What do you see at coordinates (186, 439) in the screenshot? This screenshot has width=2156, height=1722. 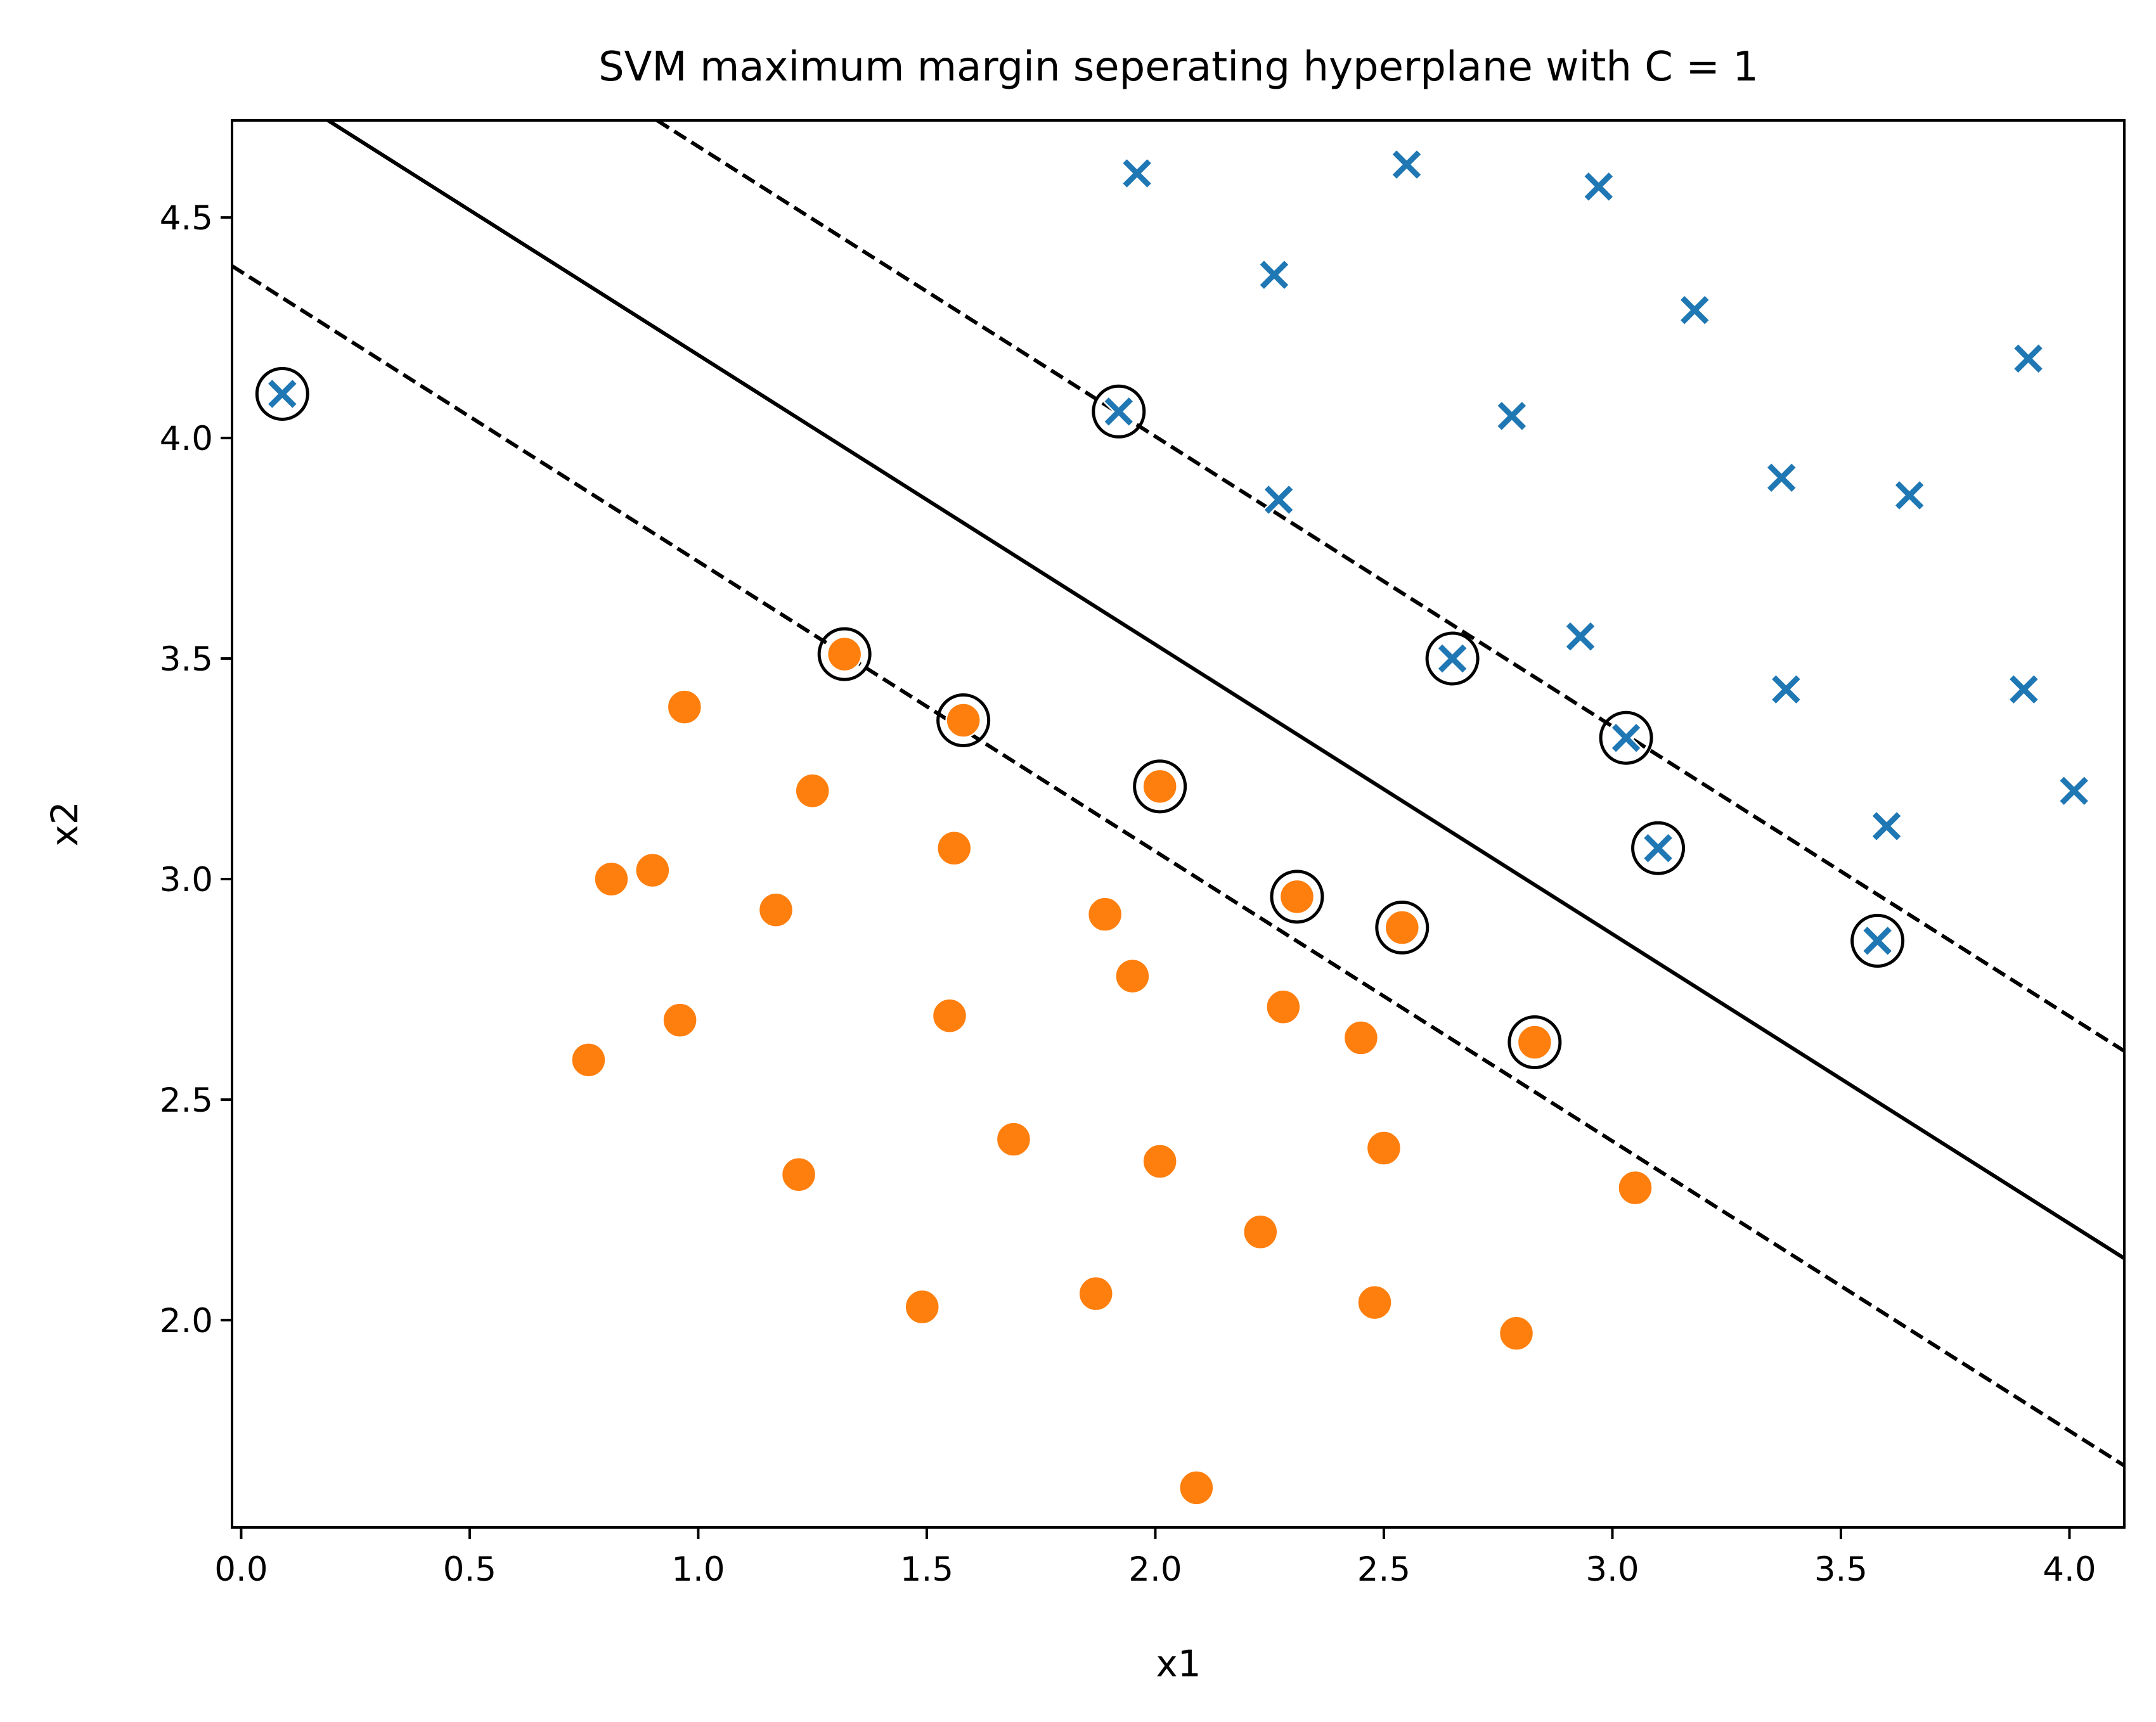 I see `y-tick-label: 4.0` at bounding box center [186, 439].